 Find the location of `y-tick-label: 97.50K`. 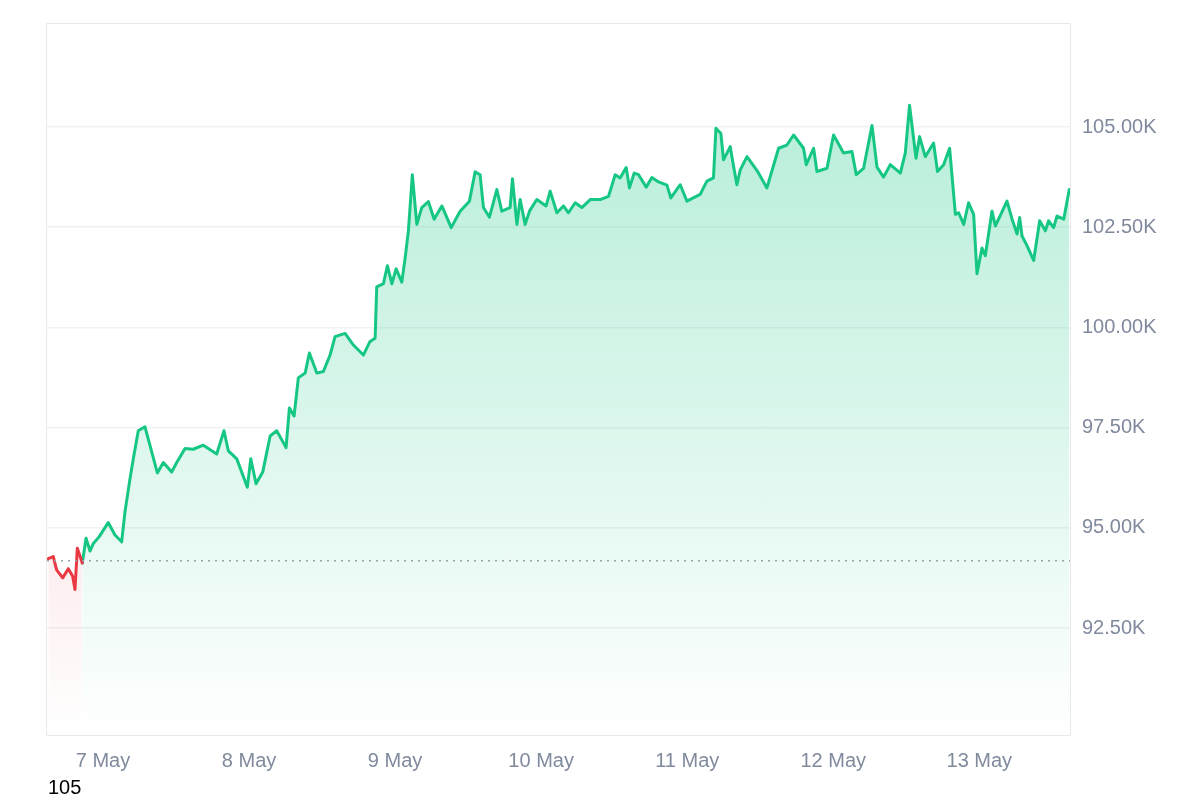

y-tick-label: 97.50K is located at coordinates (1114, 426).